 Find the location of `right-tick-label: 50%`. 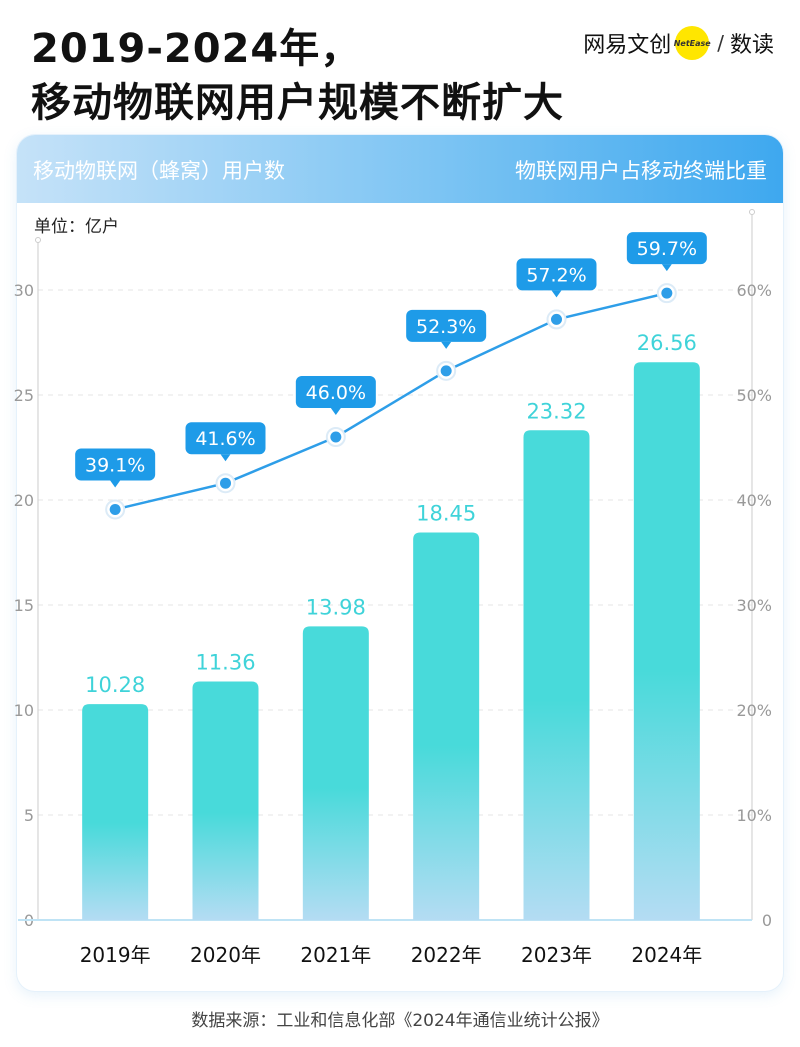

right-tick-label: 50% is located at coordinates (754, 395).